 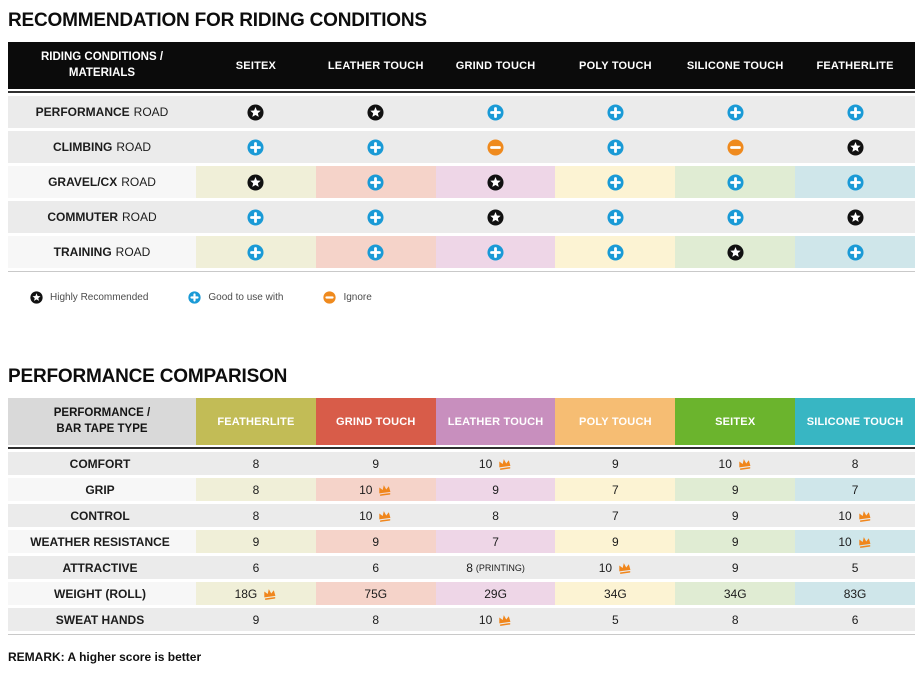 I want to click on score-value: 5, so click(x=855, y=567).